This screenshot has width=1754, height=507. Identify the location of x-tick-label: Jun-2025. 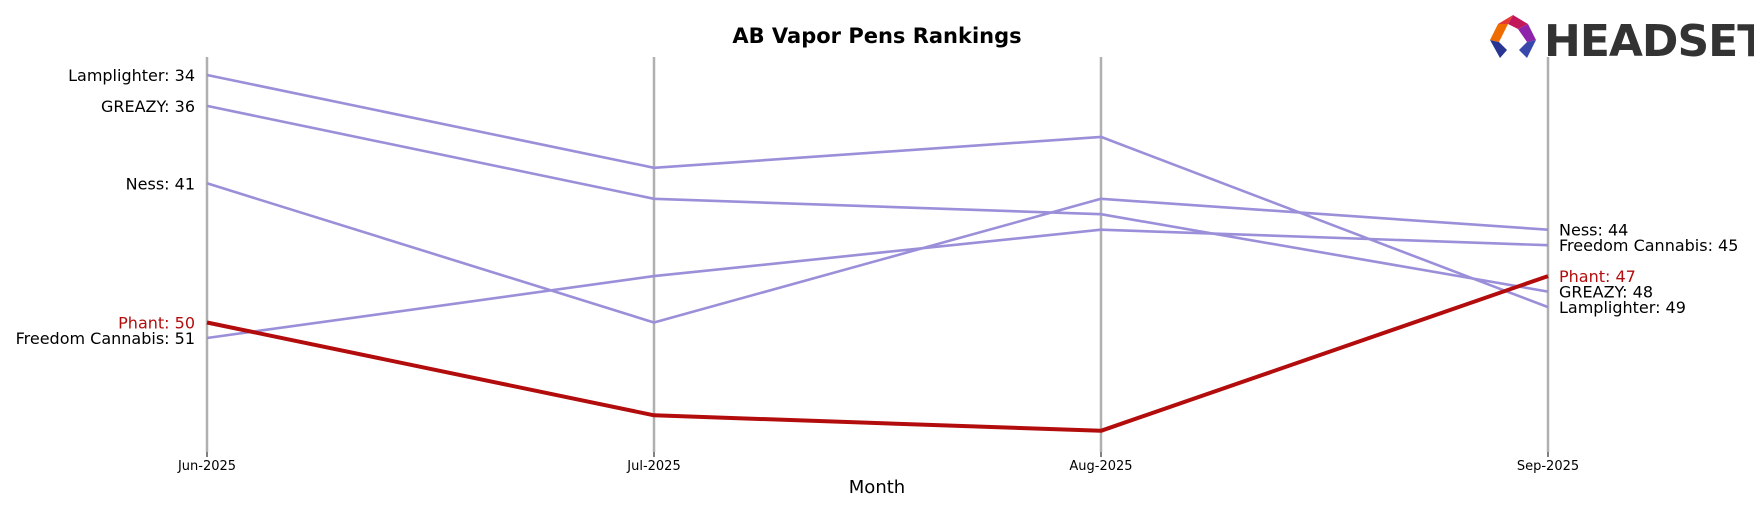
(206, 466).